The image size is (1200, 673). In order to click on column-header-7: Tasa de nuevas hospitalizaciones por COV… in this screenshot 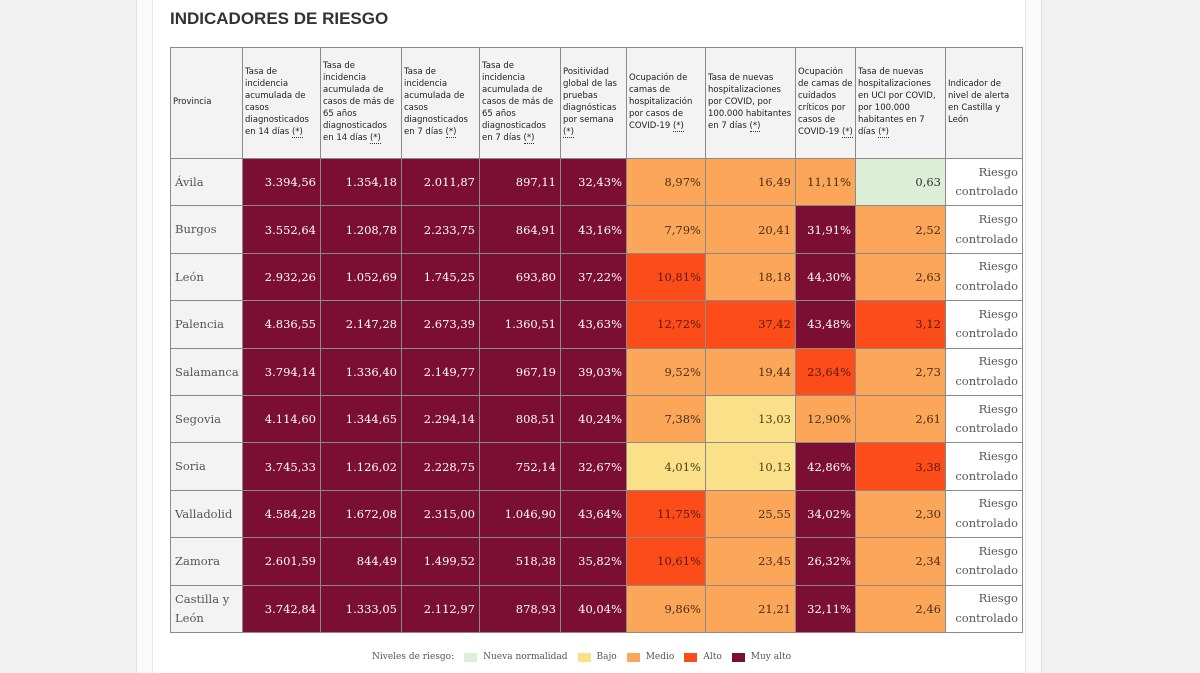, I will do `click(750, 103)`.